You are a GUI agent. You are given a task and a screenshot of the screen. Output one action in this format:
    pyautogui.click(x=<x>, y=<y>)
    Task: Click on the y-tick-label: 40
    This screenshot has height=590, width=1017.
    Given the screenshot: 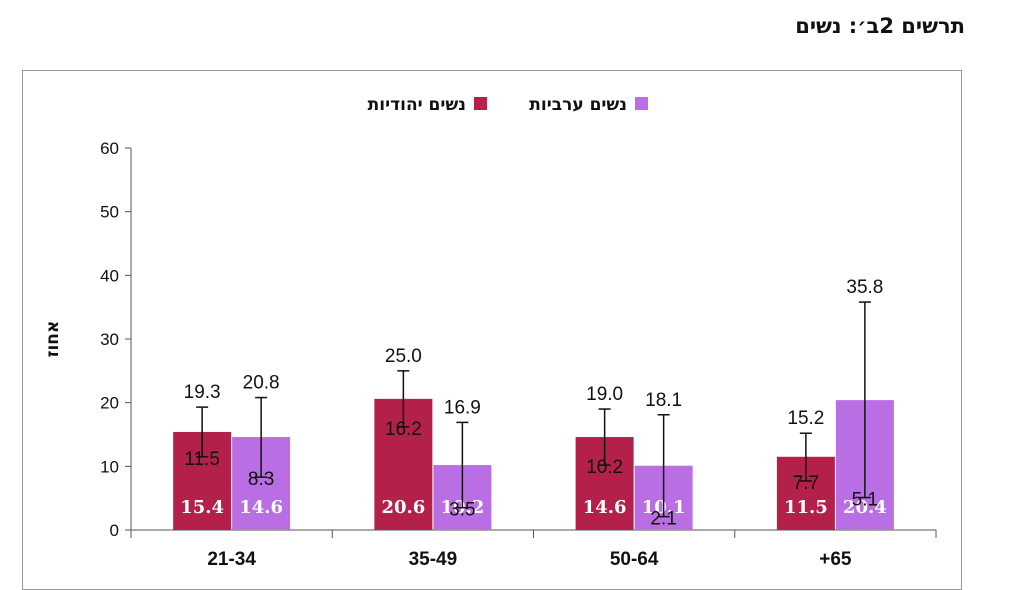 What is the action you would take?
    pyautogui.click(x=109, y=275)
    